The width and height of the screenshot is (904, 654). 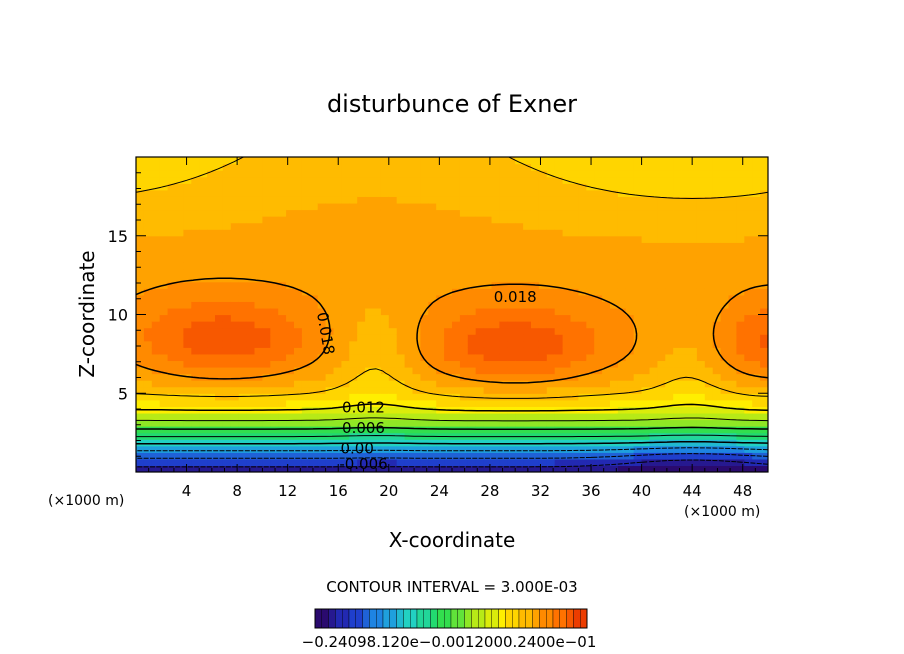 I want to click on colorbar-frame, so click(x=451, y=618).